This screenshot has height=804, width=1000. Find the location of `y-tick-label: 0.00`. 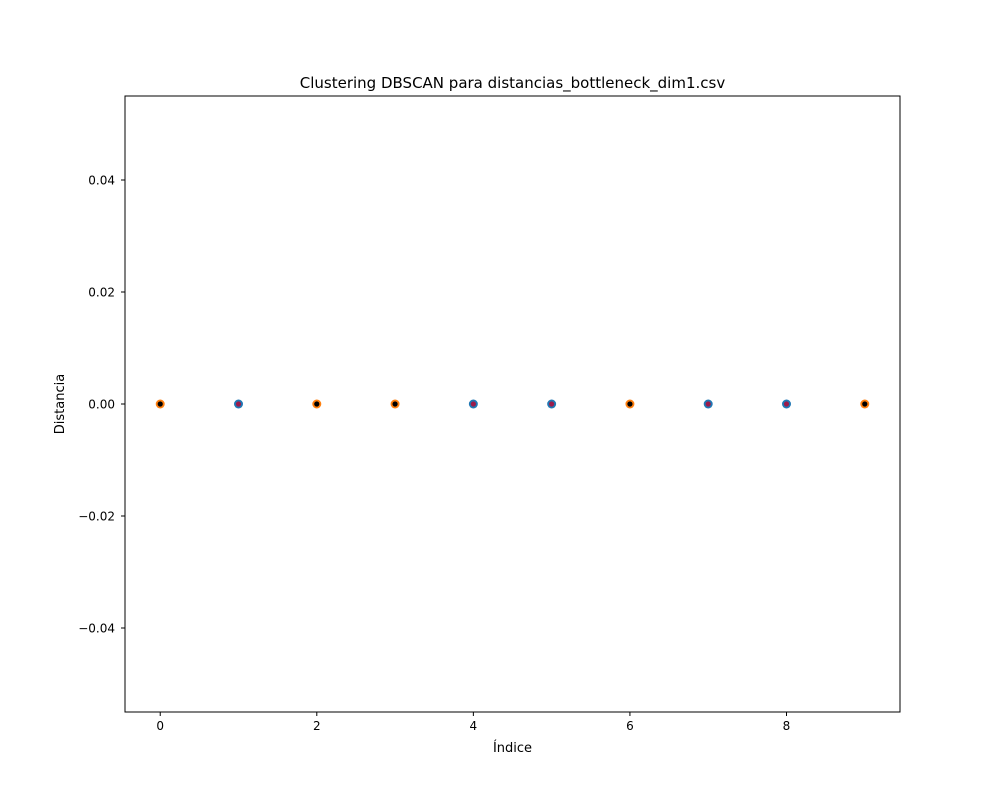

y-tick-label: 0.00 is located at coordinates (101, 405).